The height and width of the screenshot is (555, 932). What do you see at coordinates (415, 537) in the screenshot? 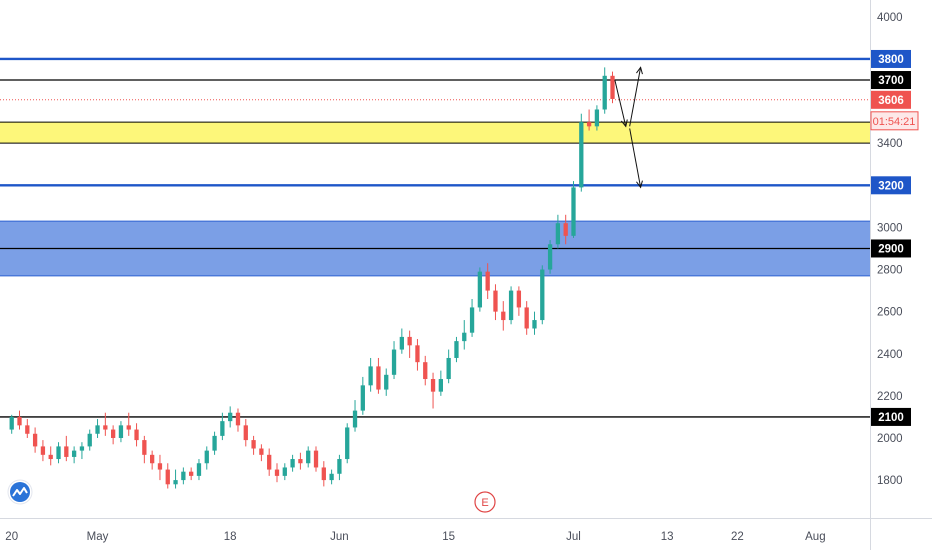
I see `time-axis: 20 May 18 Jun 15 Jul 13 22 Aug` at bounding box center [415, 537].